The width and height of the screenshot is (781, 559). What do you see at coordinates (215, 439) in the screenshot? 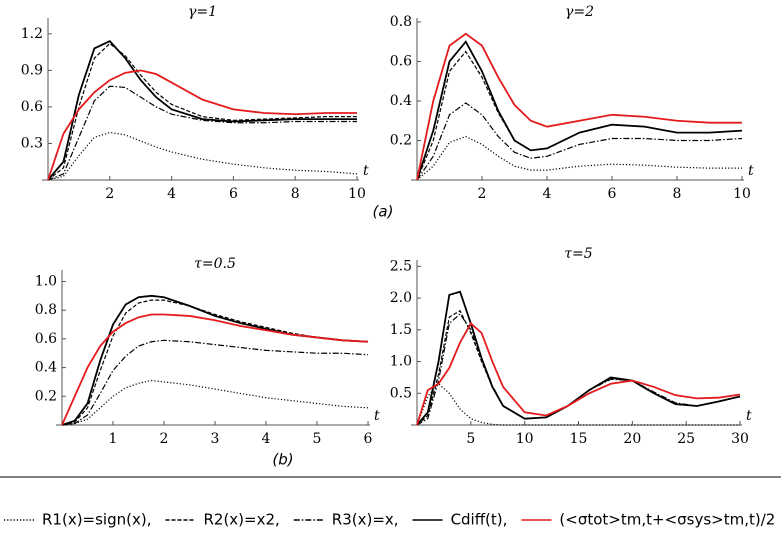
I see `x-tick-label: 3` at bounding box center [215, 439].